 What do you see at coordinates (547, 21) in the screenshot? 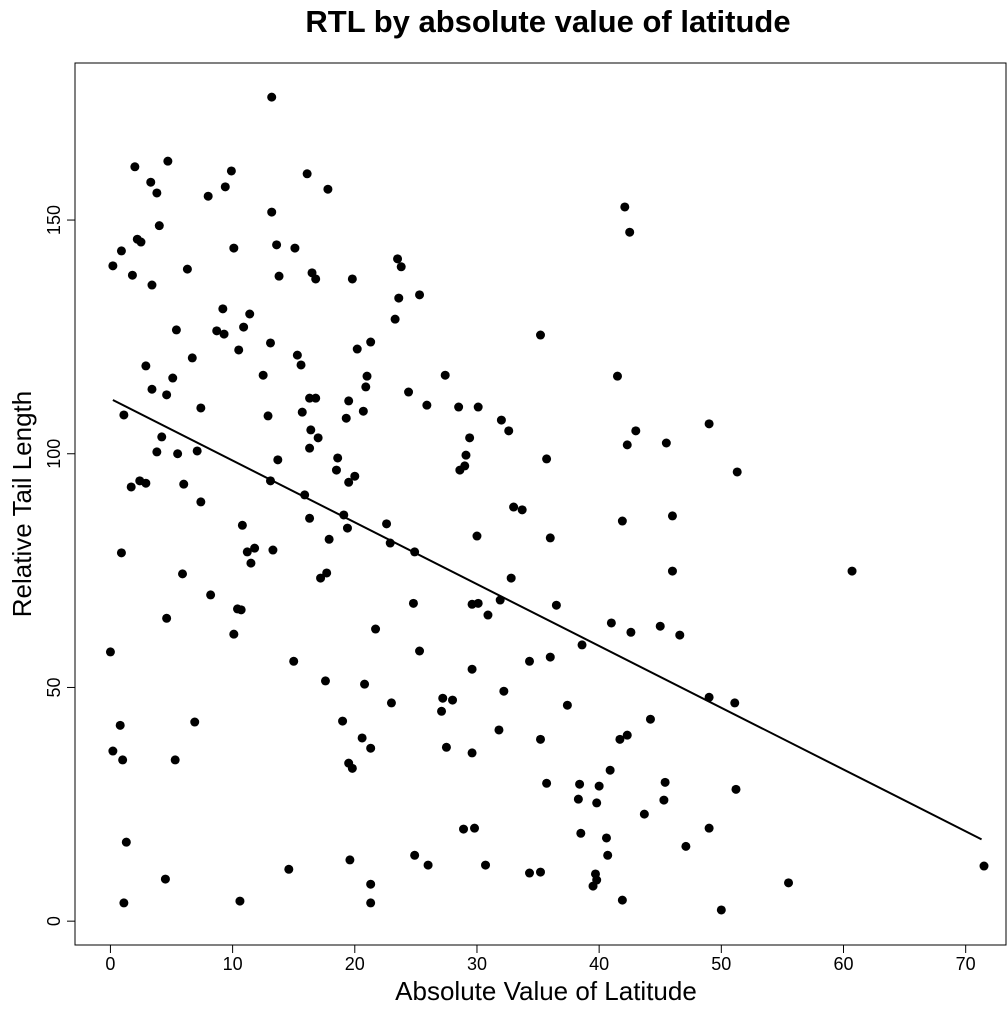
I see `chart-title: RTL by absolute value of latitude` at bounding box center [547, 21].